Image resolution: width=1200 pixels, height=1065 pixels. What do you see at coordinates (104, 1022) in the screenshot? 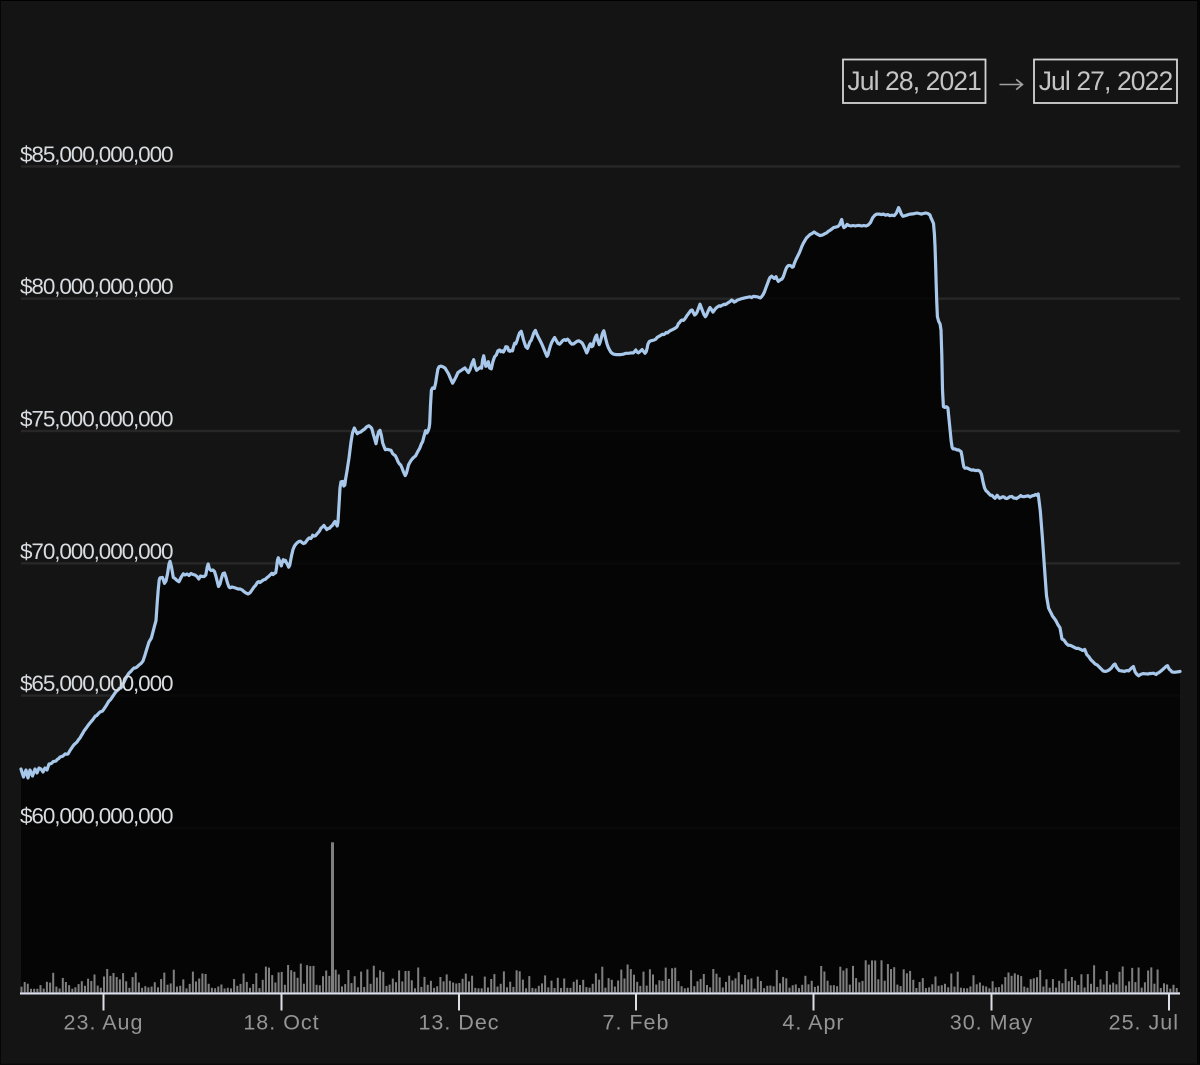
I see `svg-text: 23. Aug` at bounding box center [104, 1022].